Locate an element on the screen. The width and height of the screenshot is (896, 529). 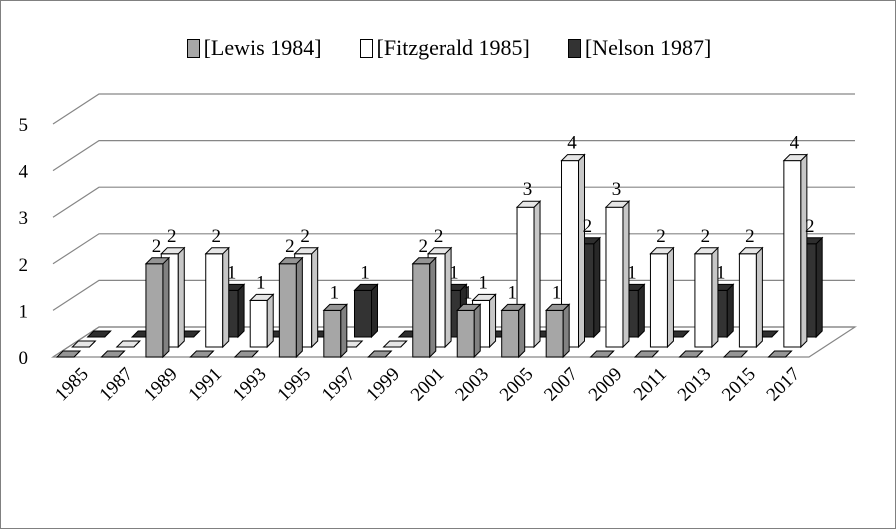
bar-fitzgerald-2011 is located at coordinates (662, 297).